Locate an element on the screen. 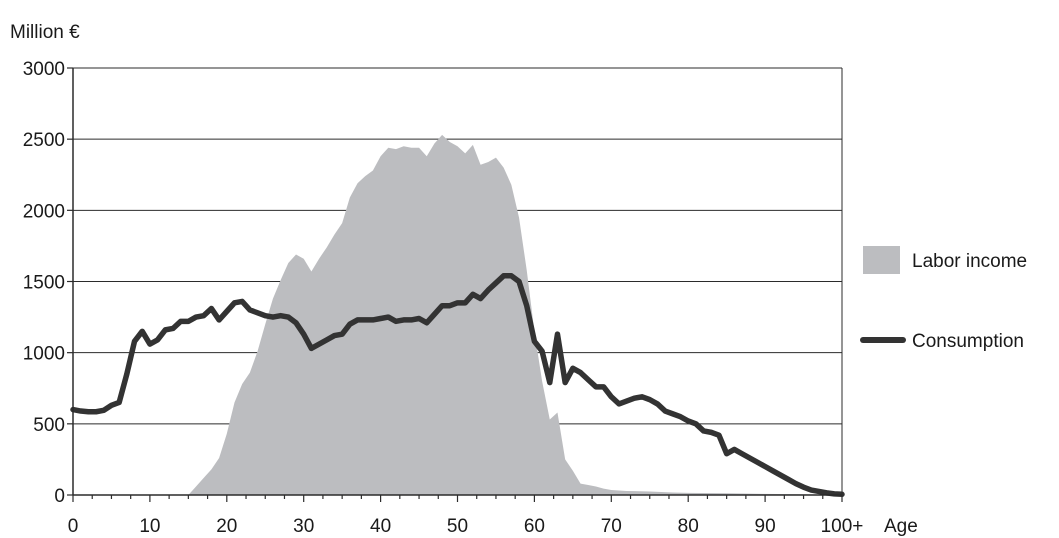  x-tick-labels: 0 10 20 30 40 50 60 70 80 90 100+ is located at coordinates (466, 526).